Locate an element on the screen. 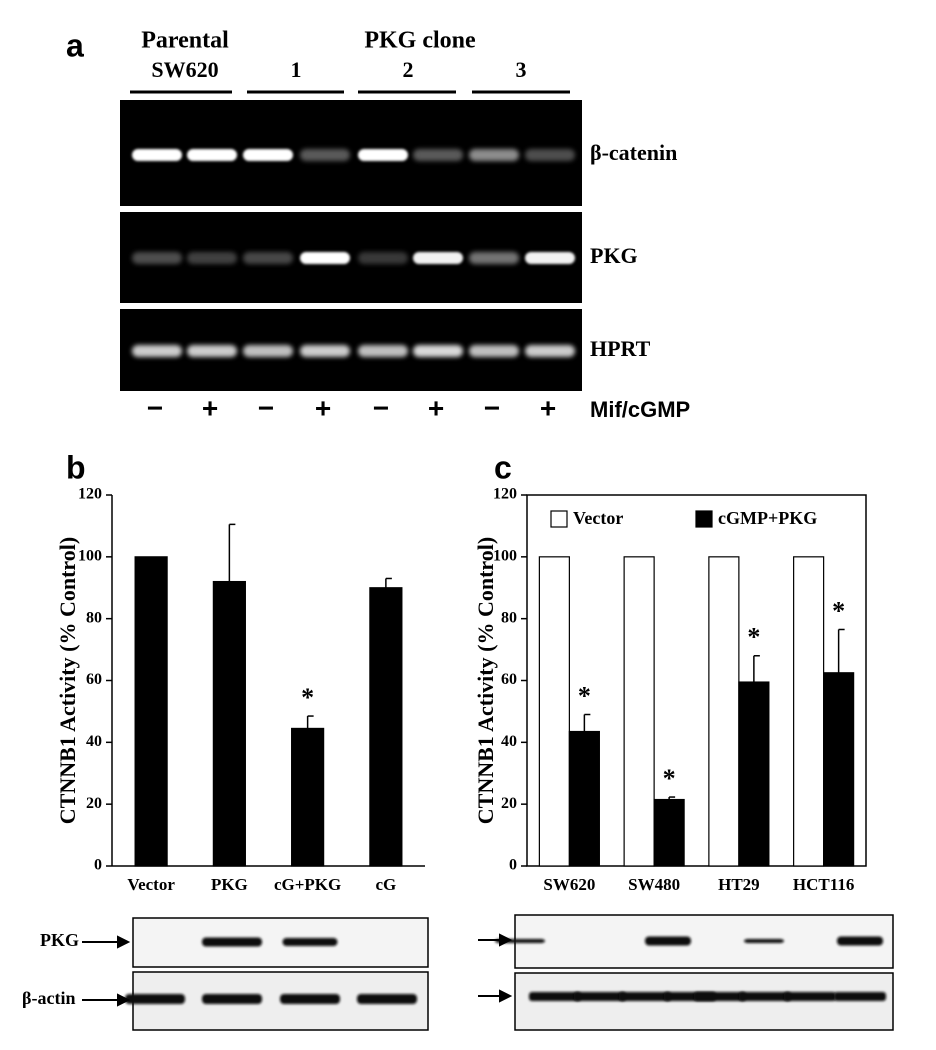 Image resolution: width=936 pixels, height=1050 pixels. arrows is located at coordinates (297, 970).